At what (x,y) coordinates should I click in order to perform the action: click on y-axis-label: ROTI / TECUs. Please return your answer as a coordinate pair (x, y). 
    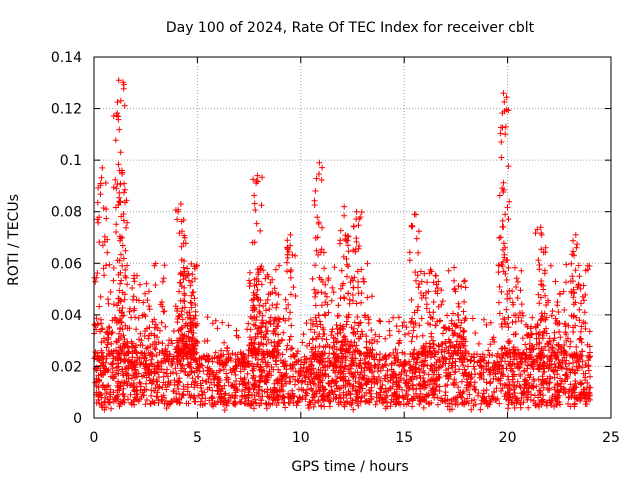
    Looking at the image, I should click on (14, 240).